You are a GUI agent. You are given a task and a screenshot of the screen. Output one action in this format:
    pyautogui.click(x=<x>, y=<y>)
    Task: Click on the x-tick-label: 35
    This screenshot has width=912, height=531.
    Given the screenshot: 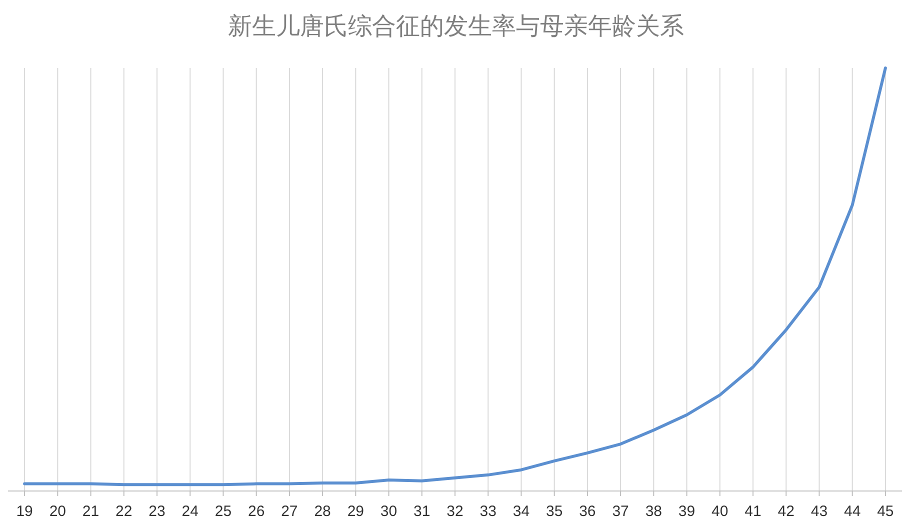 What is the action you would take?
    pyautogui.click(x=554, y=511)
    